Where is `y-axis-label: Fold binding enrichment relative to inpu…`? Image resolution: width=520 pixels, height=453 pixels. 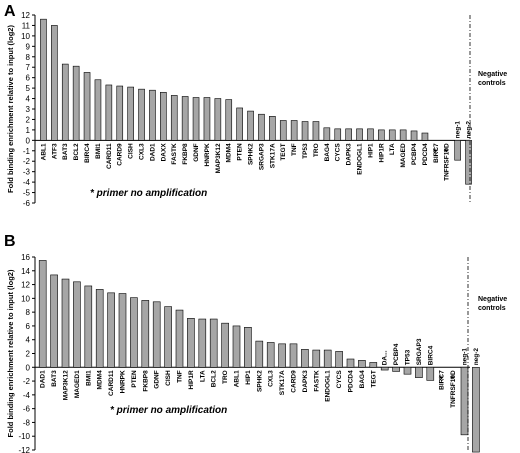 y-axis-label: Fold binding enrichment relative to inpu… is located at coordinates (10, 109).